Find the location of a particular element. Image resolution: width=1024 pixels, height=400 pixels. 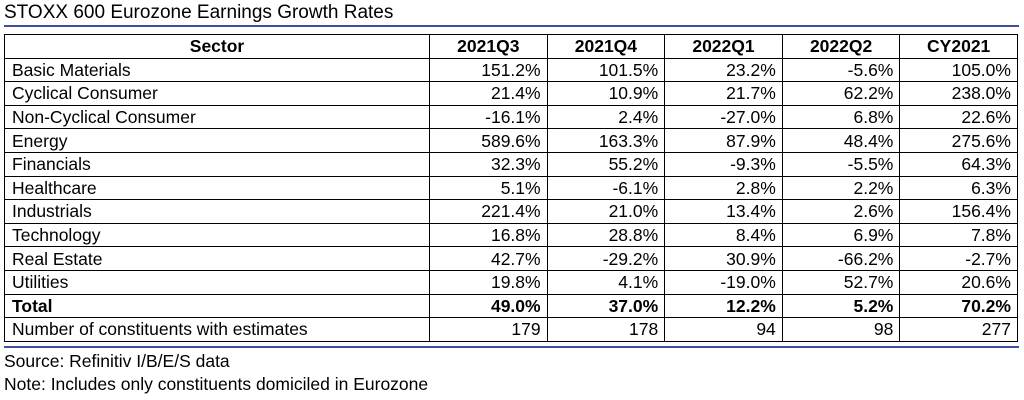

cell-2021q3: 16.8% is located at coordinates (488, 235).